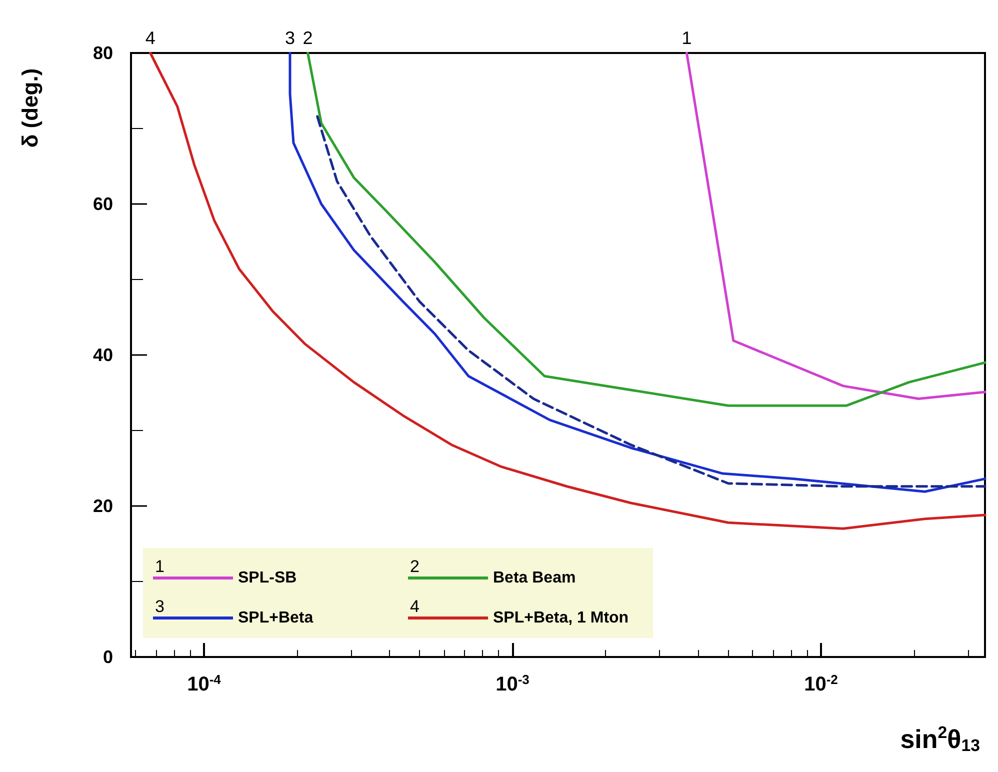 This screenshot has width=998, height=772. What do you see at coordinates (102, 355) in the screenshot?
I see `y-tick-label: 40` at bounding box center [102, 355].